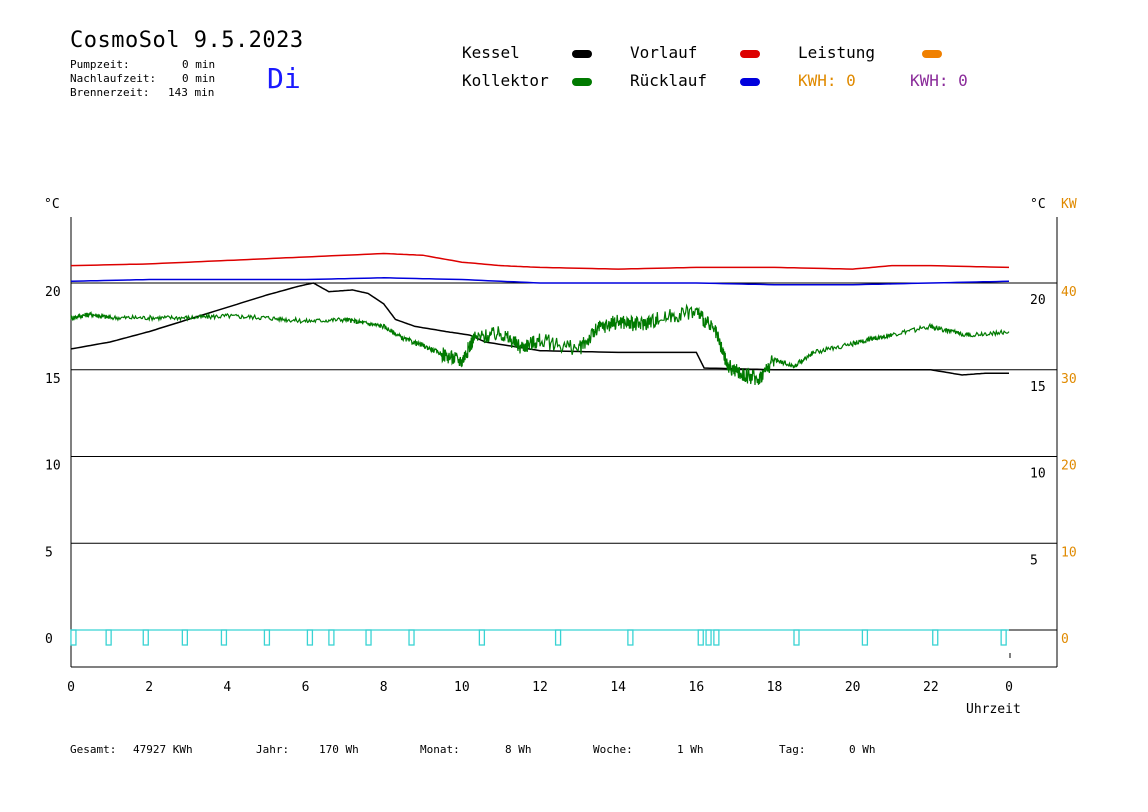 The image size is (1148, 812). I want to click on stat-label-nachlaufzeit: Nachlaufzeit:, so click(113, 78).